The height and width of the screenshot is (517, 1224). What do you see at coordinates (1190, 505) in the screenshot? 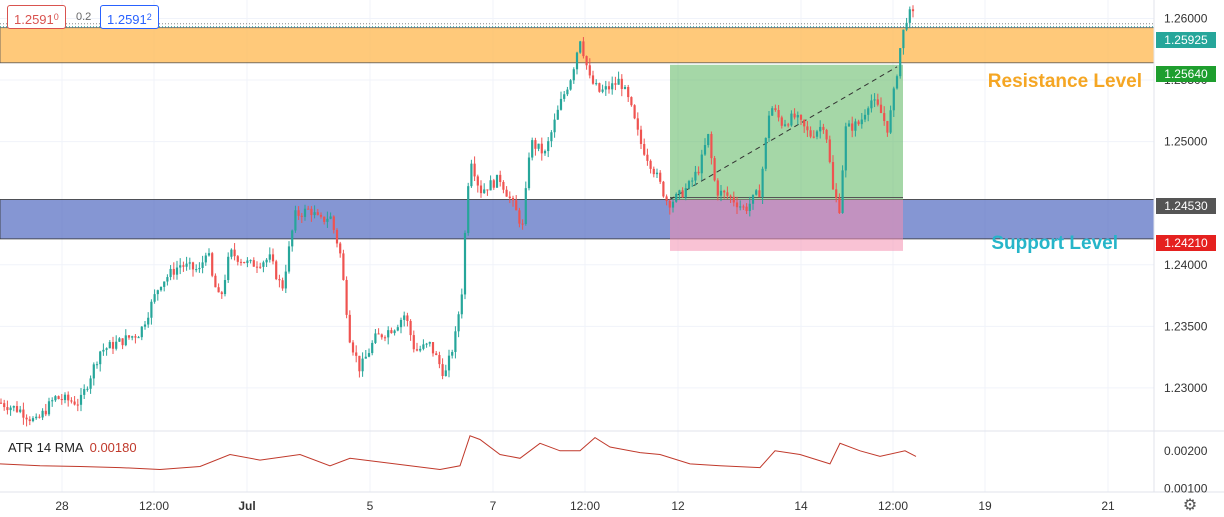
I see `gear-icon: ⚙` at bounding box center [1190, 505].